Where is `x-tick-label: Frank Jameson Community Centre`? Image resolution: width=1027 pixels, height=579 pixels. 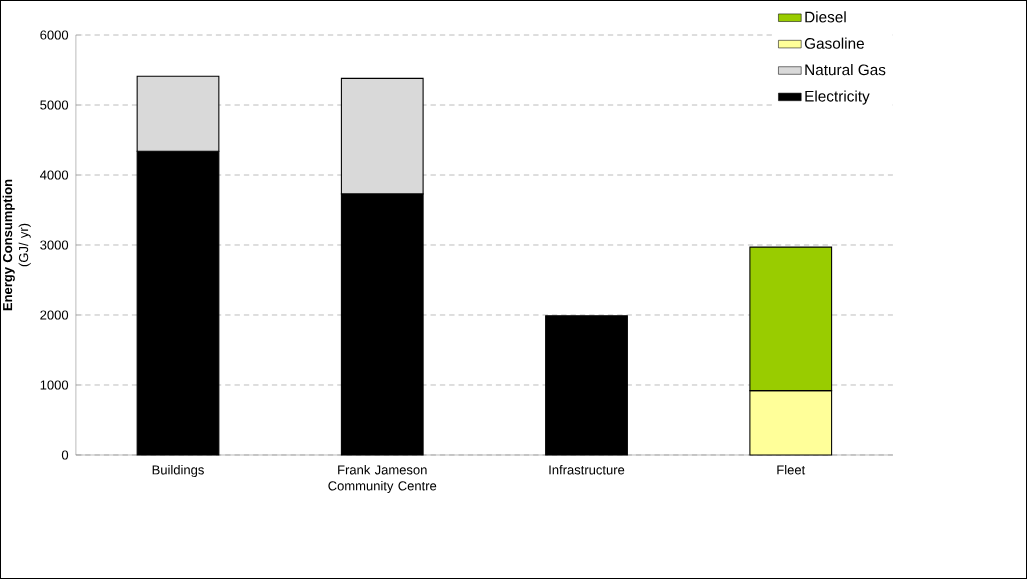 x-tick-label: Frank Jameson Community Centre is located at coordinates (382, 479).